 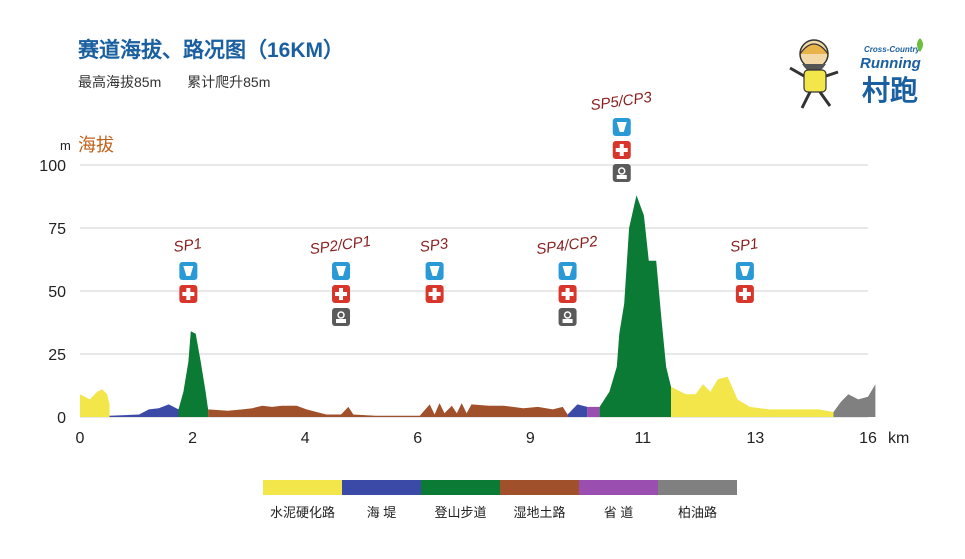 What do you see at coordinates (61, 418) in the screenshot?
I see `y-tick-label: 0` at bounding box center [61, 418].